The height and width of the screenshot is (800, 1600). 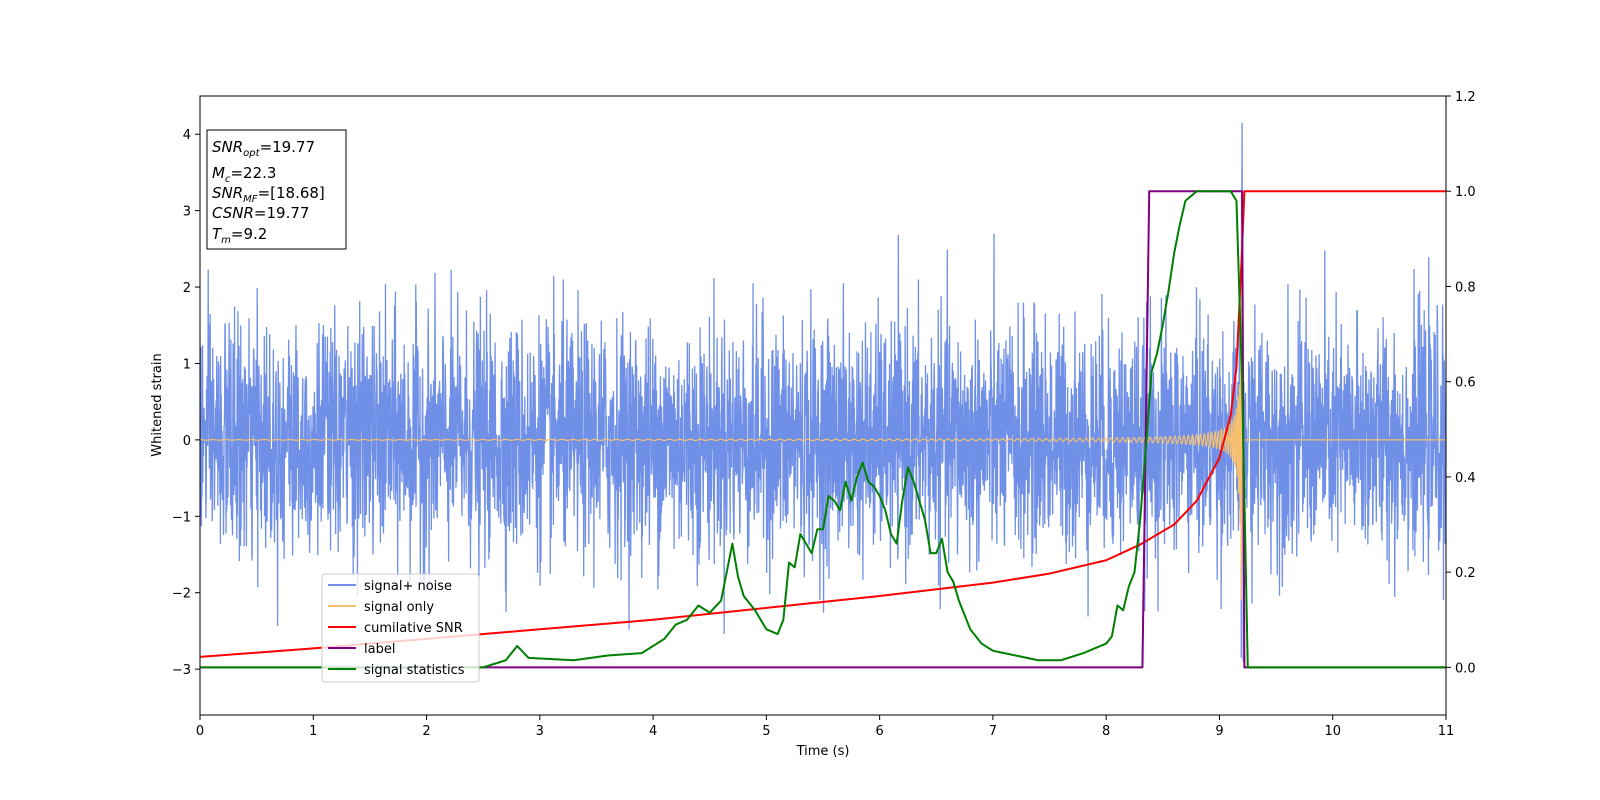 I want to click on y-left-tick-label: 2, so click(x=187, y=288).